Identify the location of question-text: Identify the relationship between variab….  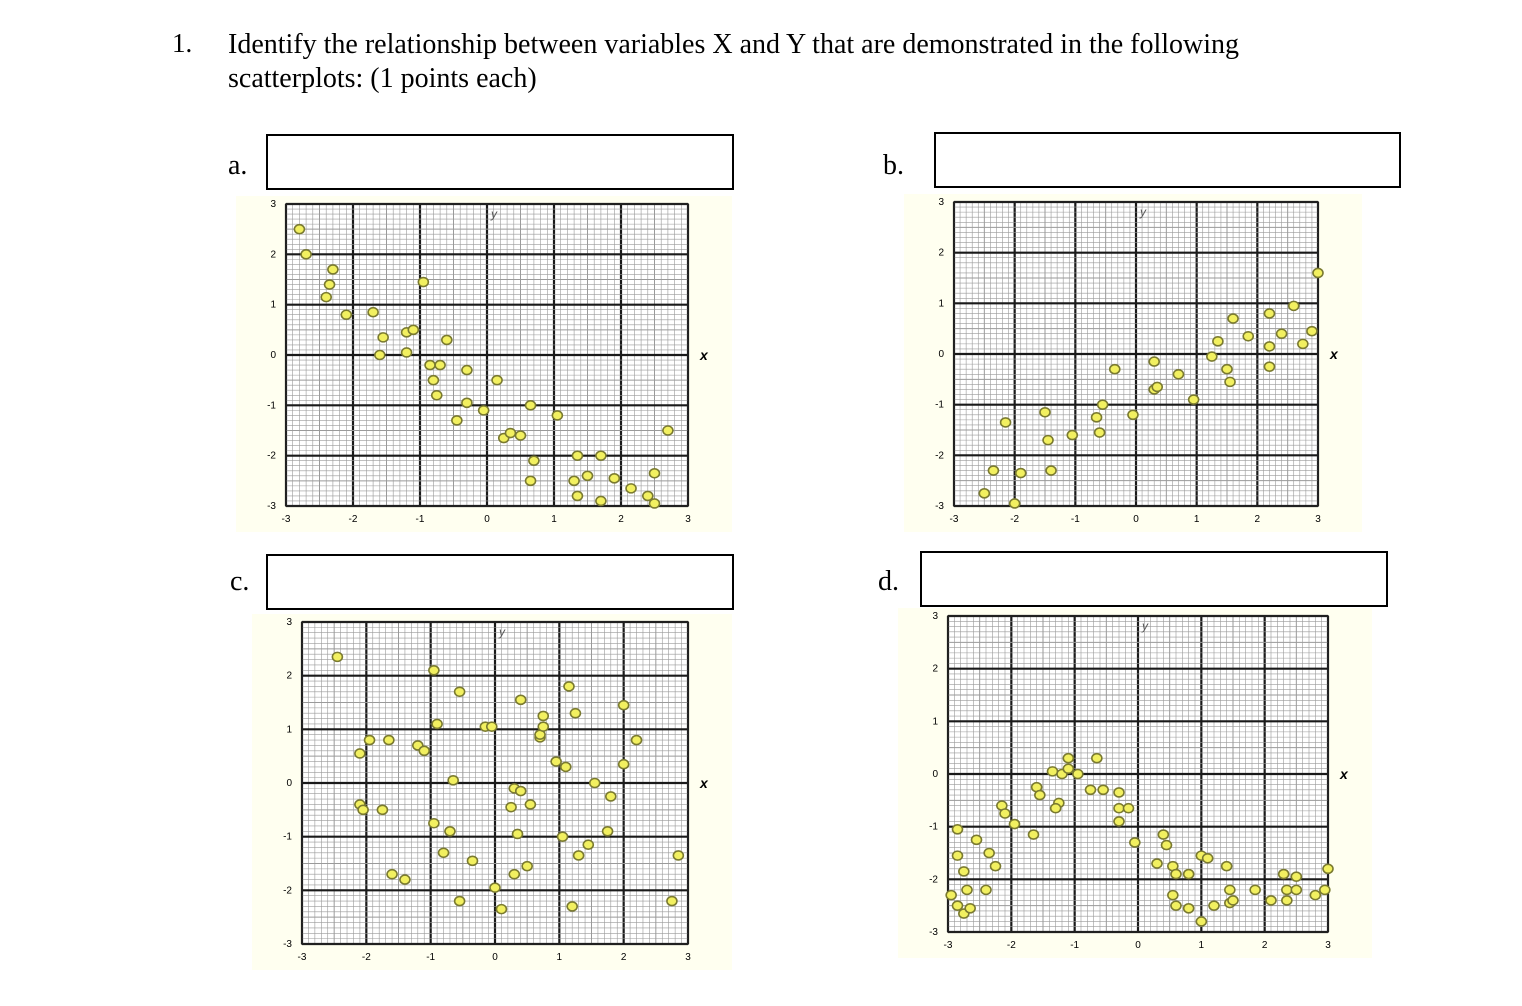
(734, 61).